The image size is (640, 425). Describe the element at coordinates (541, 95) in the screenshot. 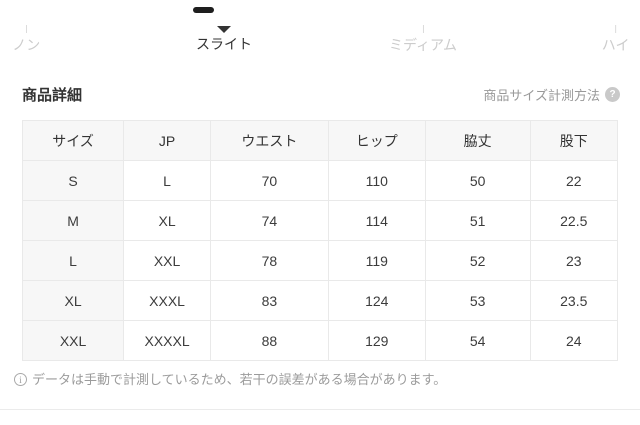

I see `size-measure-link-label: 商品サイズ計測方法` at that location.